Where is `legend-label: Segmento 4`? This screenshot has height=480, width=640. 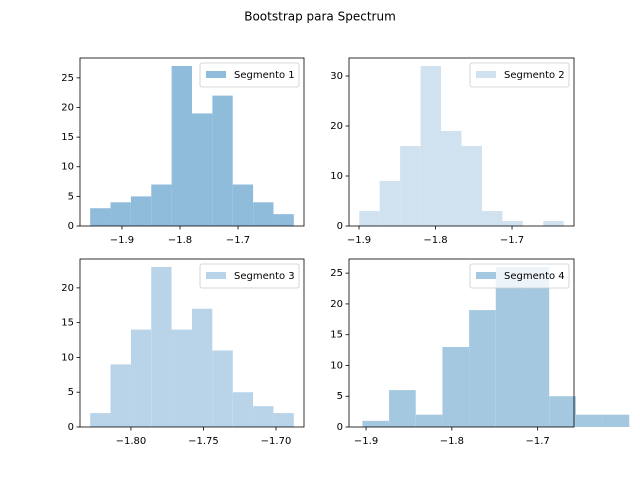 legend-label: Segmento 4 is located at coordinates (534, 276).